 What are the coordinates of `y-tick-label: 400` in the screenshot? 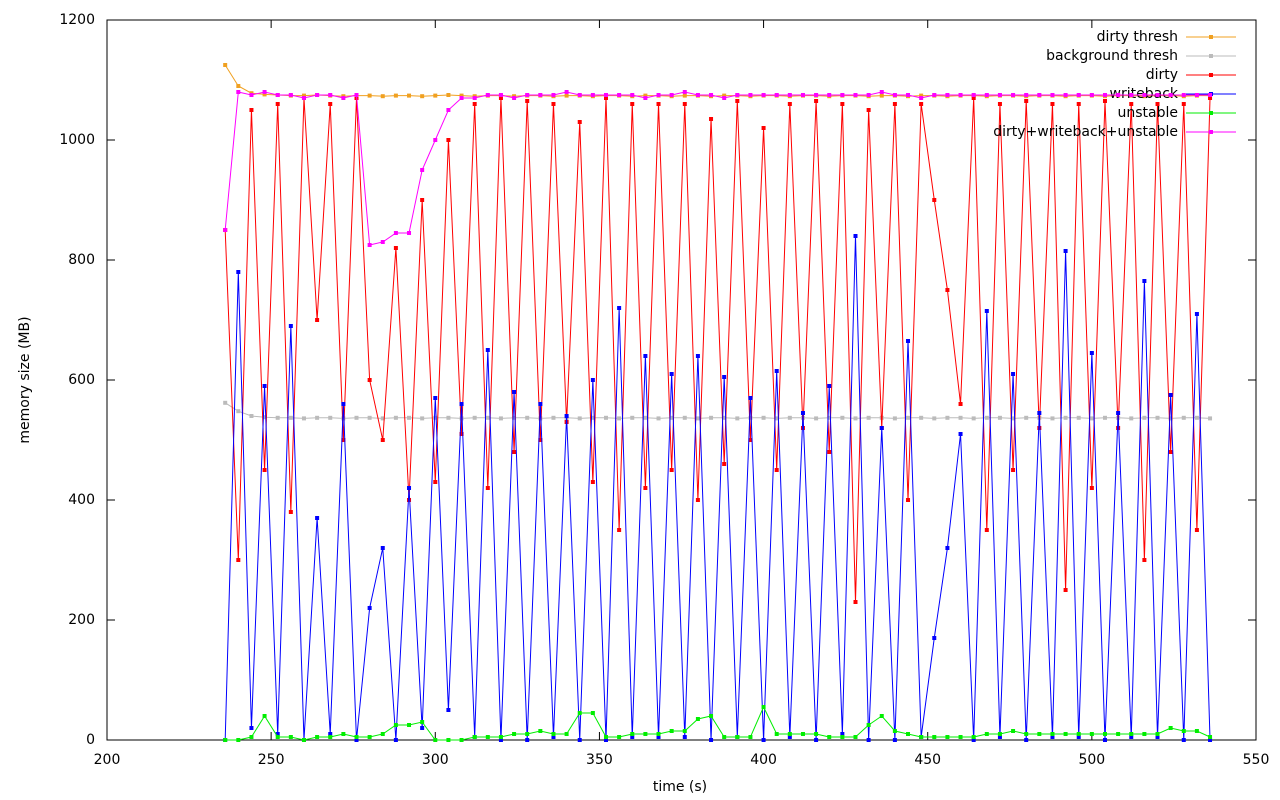 It's located at (81, 500).